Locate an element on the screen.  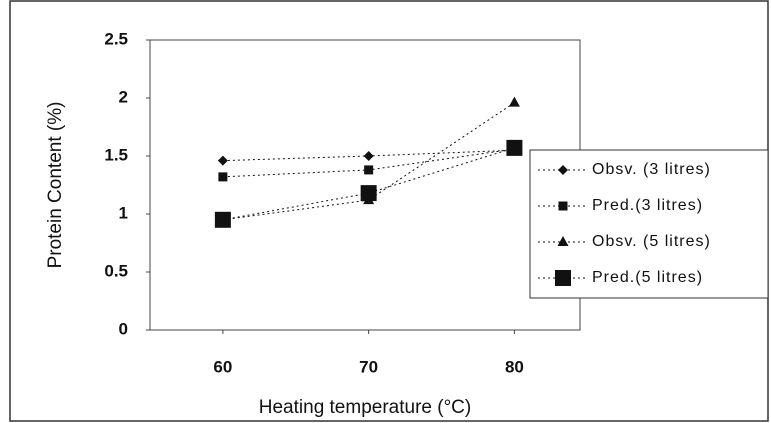
legend-text: Obsv. (3 litres) is located at coordinates (651, 169).